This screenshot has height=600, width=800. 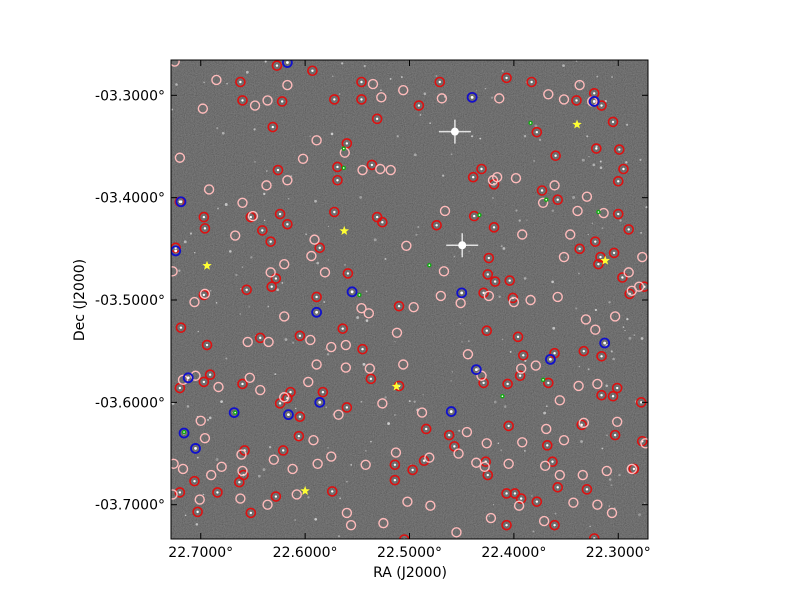 What do you see at coordinates (454, 131) in the screenshot?
I see `bright-star` at bounding box center [454, 131].